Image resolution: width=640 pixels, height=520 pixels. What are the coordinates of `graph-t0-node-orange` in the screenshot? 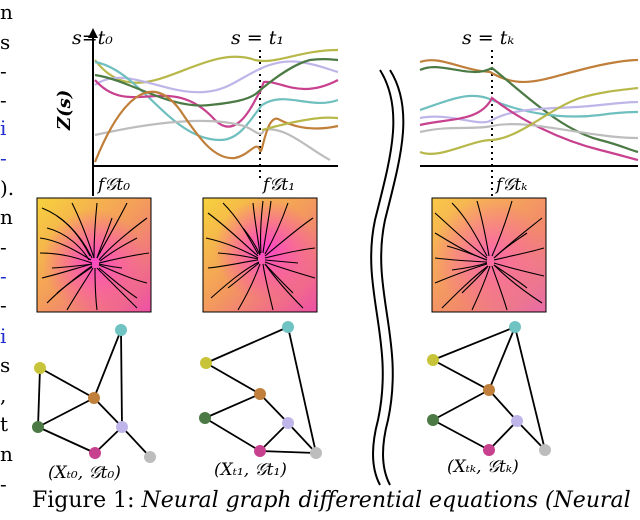 It's located at (94, 398).